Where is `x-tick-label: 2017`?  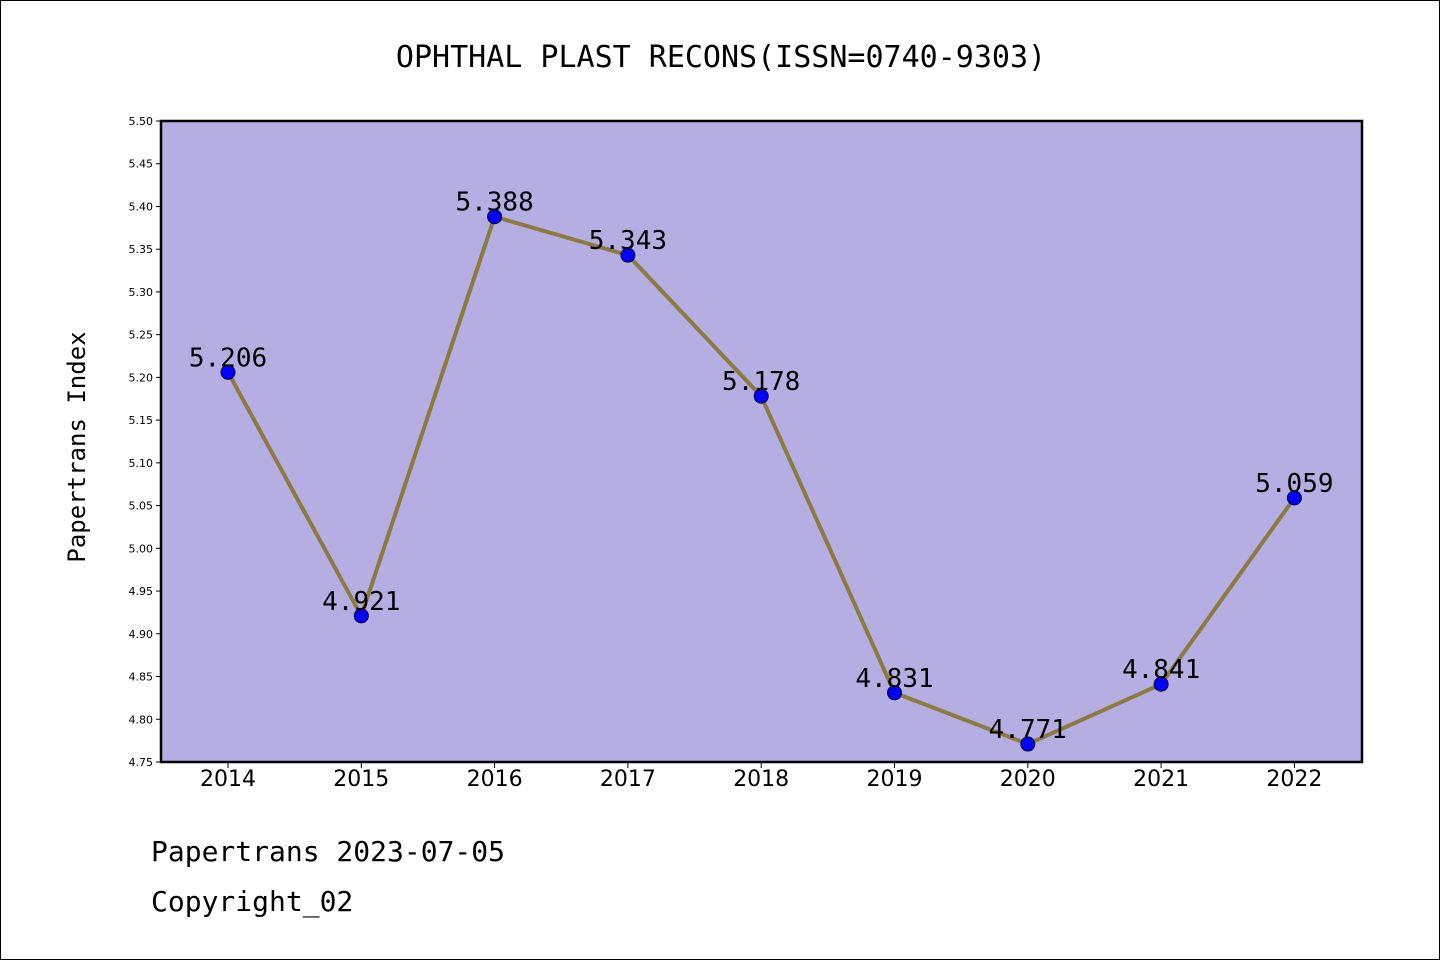
x-tick-label: 2017 is located at coordinates (628, 779).